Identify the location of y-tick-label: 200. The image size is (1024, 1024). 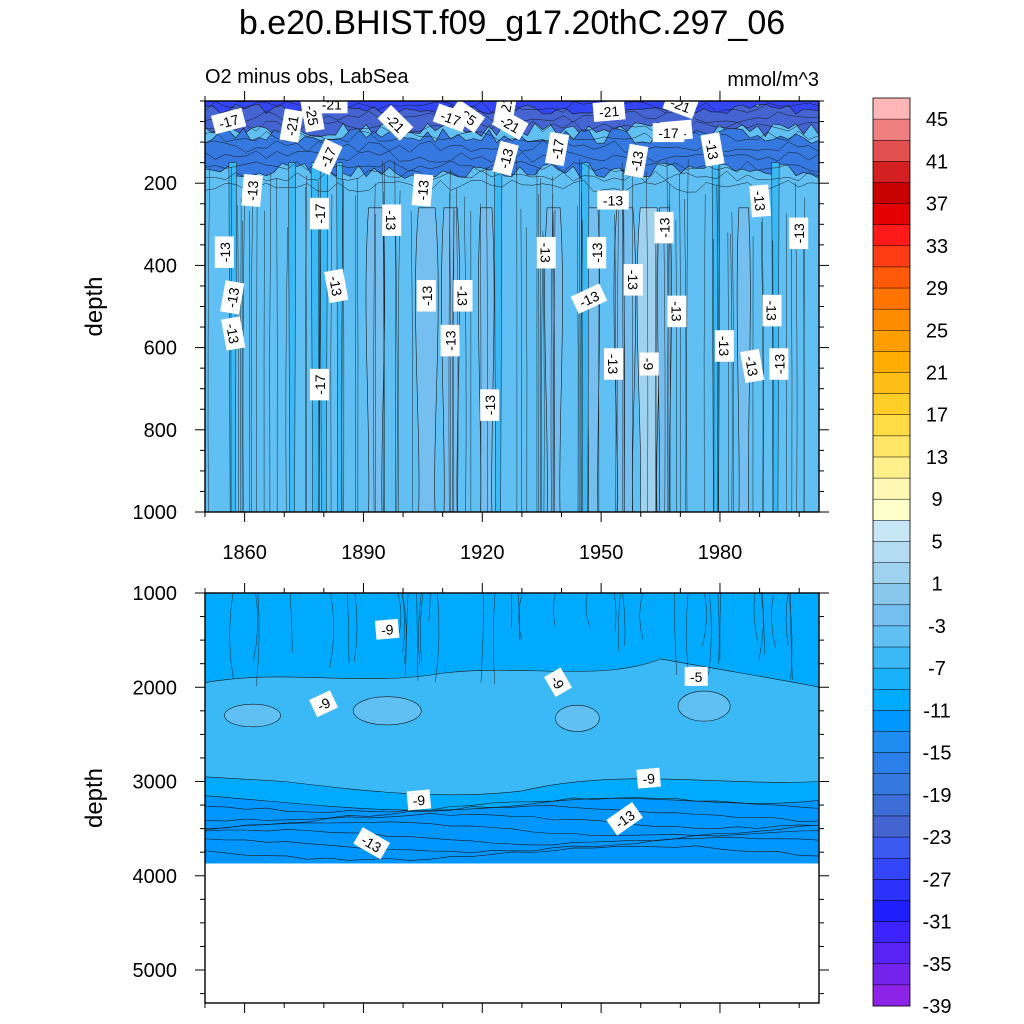
(160, 184).